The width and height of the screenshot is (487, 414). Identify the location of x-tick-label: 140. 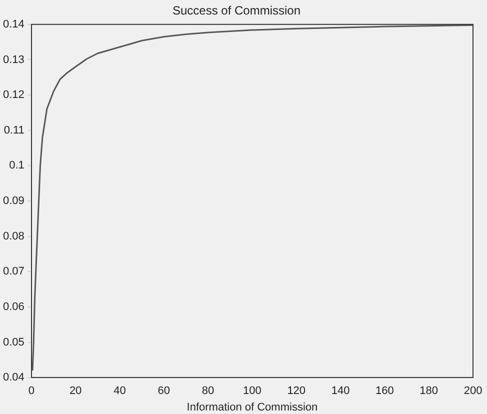
(340, 391).